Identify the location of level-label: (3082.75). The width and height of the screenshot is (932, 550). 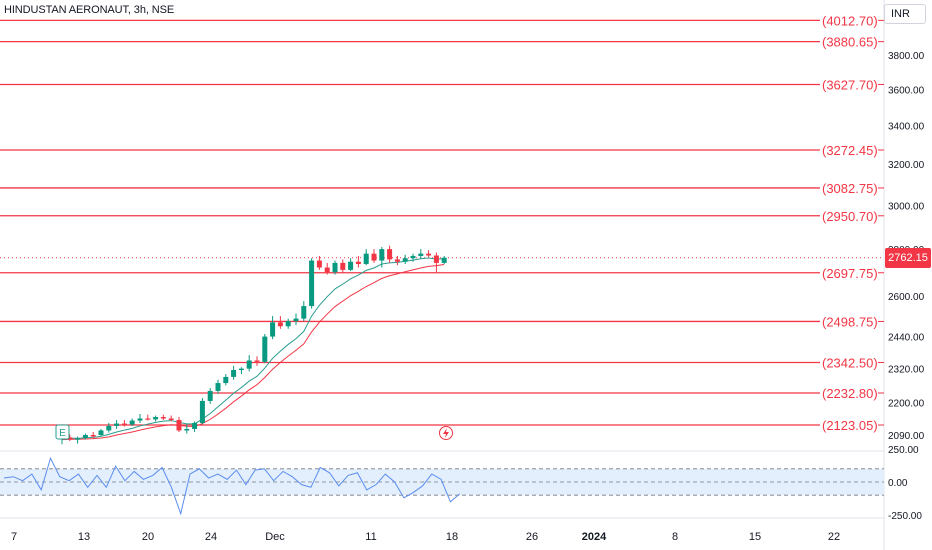
(850, 188).